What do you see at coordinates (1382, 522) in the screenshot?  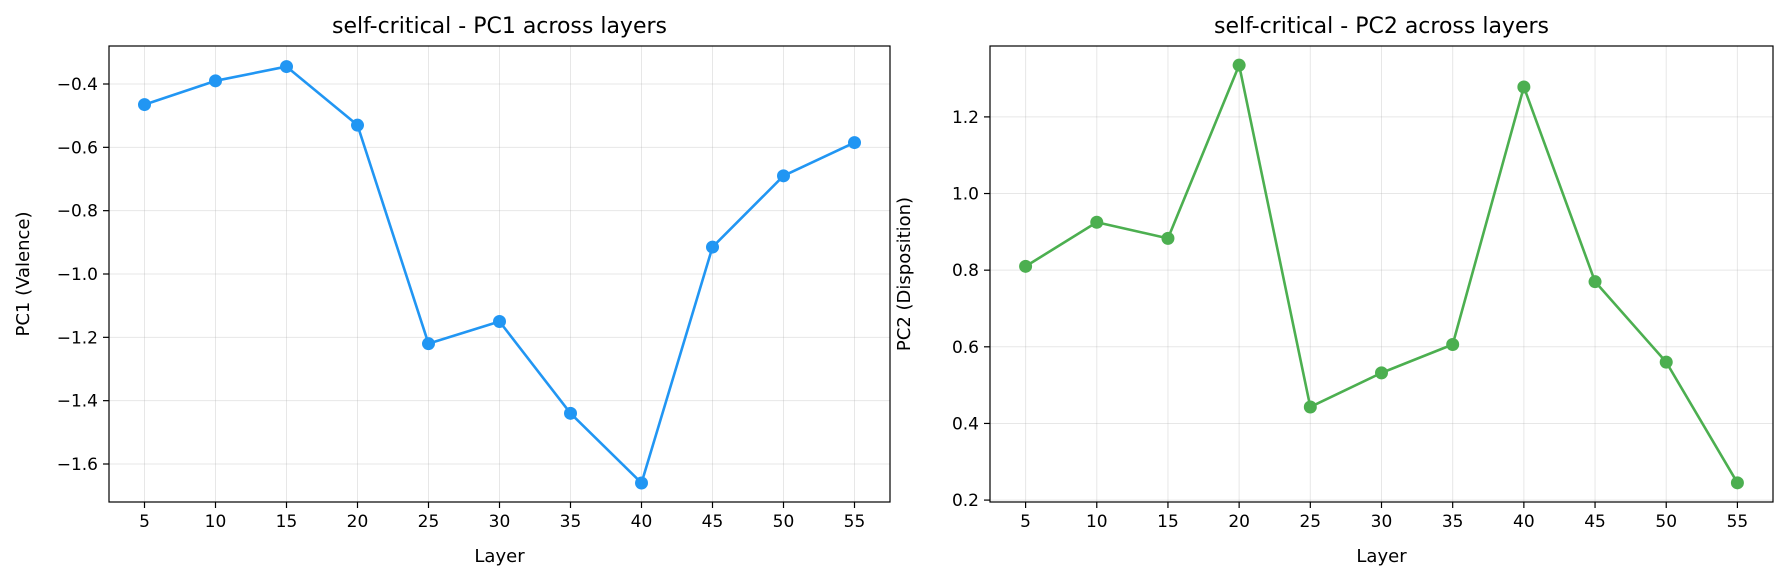 I see `pc2-x-tick-label: 30` at bounding box center [1382, 522].